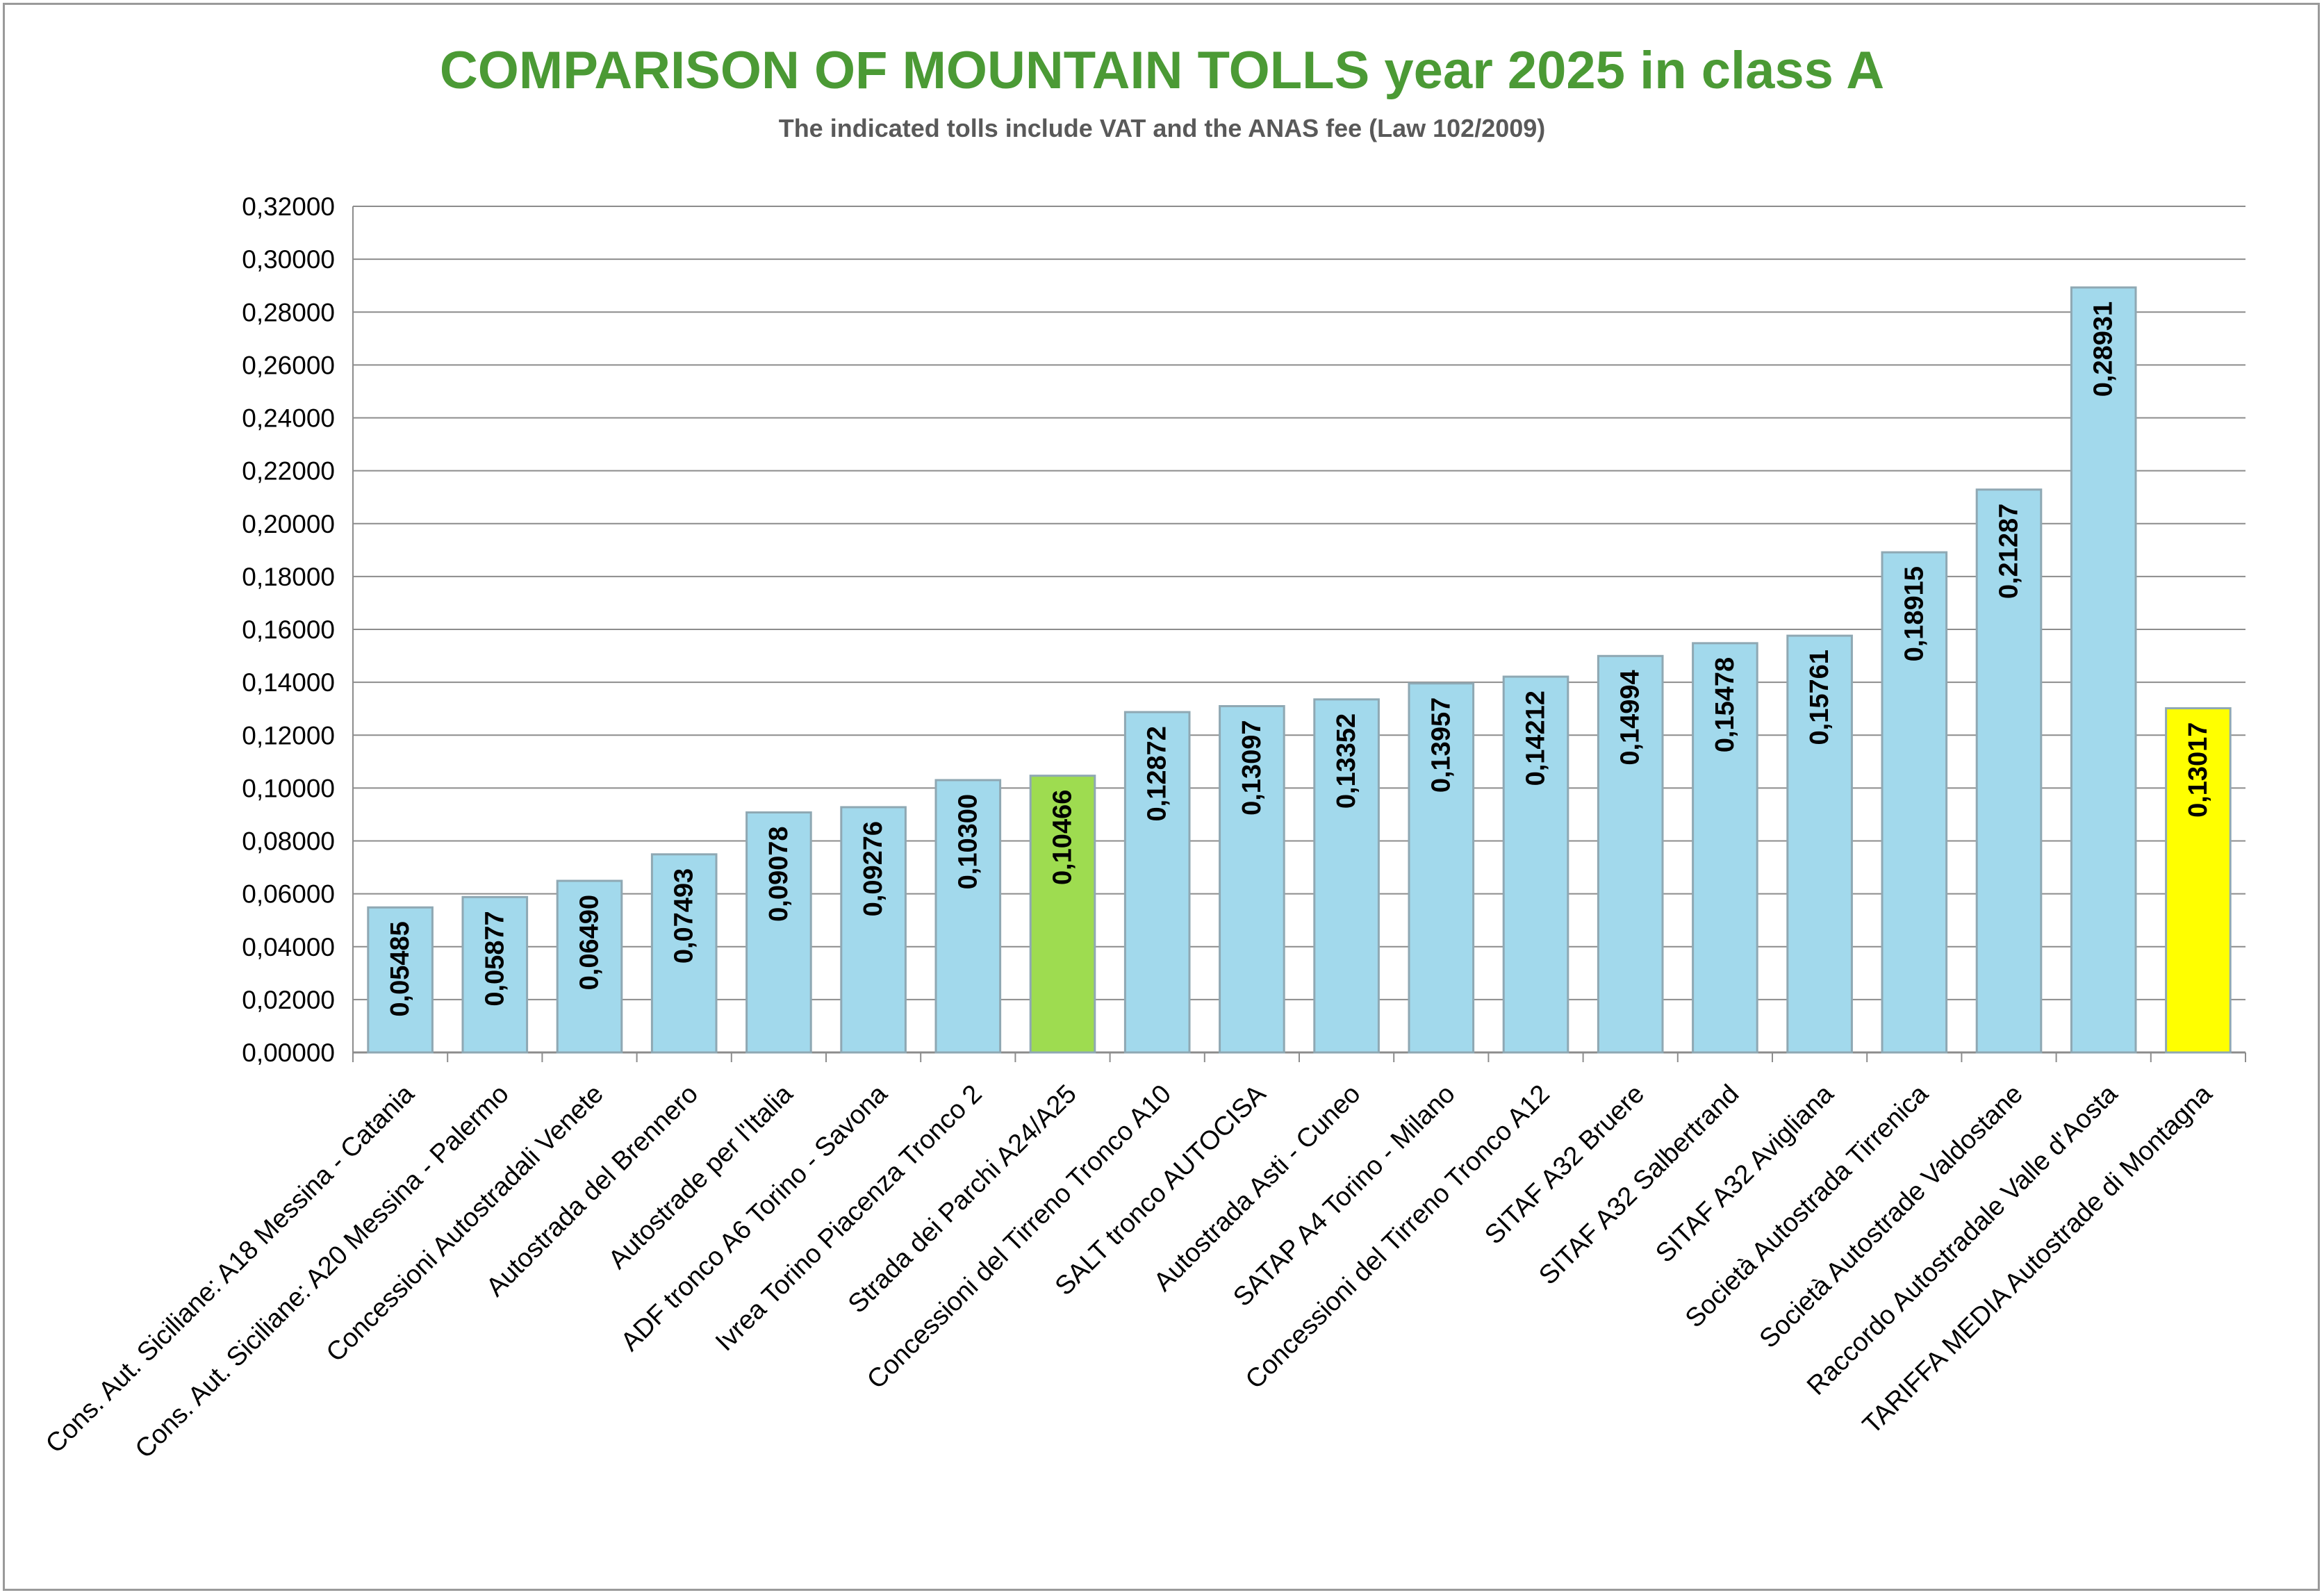 The height and width of the screenshot is (1595, 2324). Describe the element at coordinates (873, 868) in the screenshot. I see `bar-value-label: 0,09276` at that location.